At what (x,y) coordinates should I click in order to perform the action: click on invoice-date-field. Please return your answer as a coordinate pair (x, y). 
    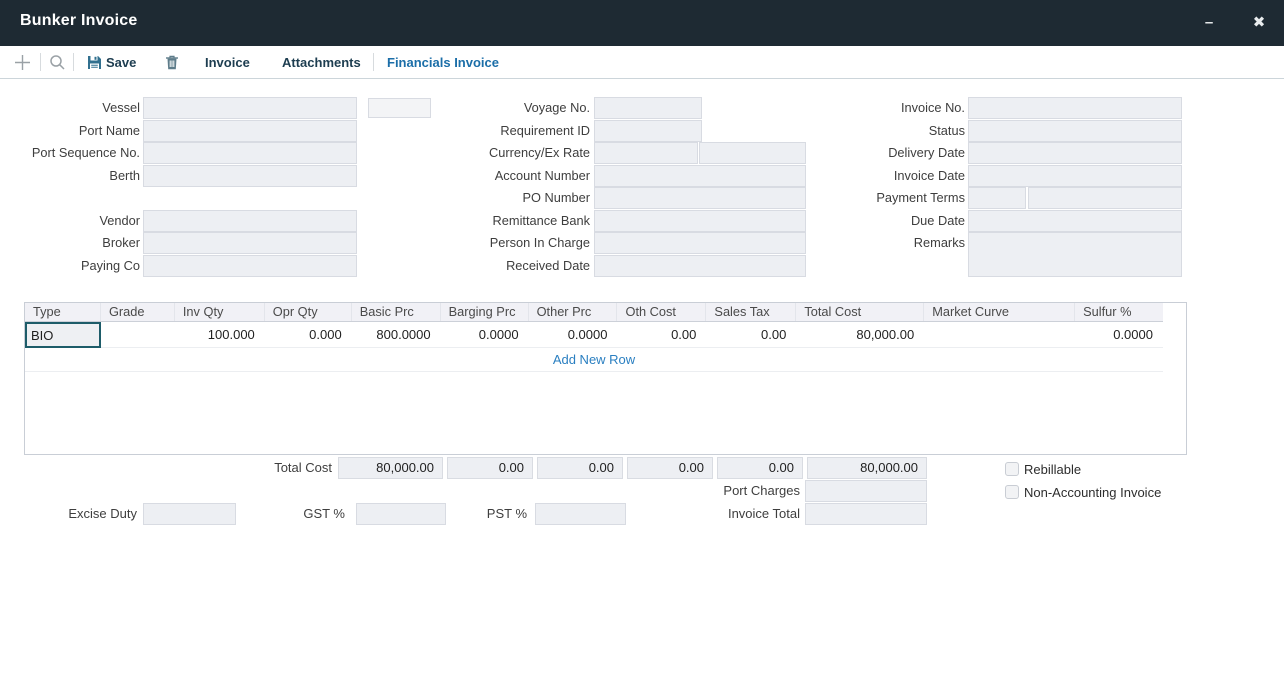
    Looking at the image, I should click on (1075, 176).